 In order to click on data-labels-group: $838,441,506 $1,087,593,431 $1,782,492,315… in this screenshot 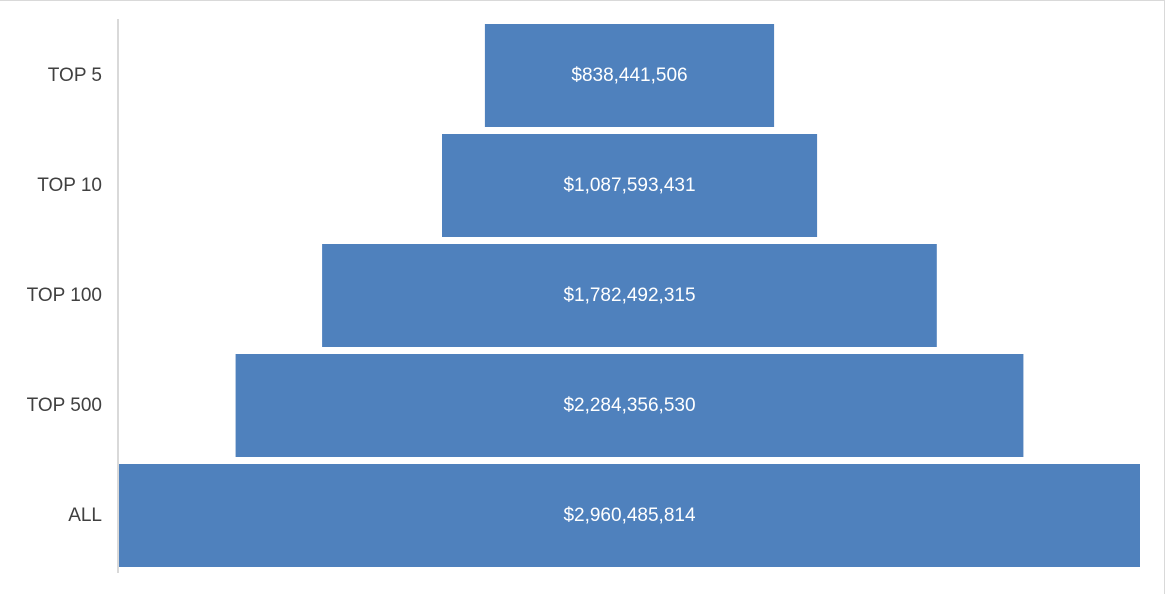, I will do `click(629, 295)`.